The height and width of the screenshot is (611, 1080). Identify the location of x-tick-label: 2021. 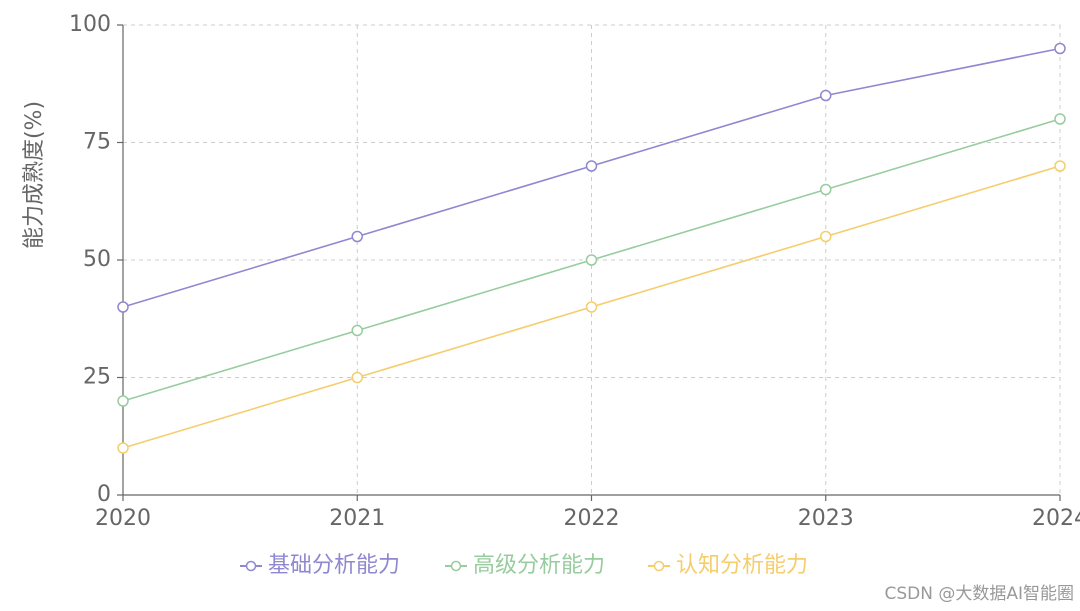
(357, 518).